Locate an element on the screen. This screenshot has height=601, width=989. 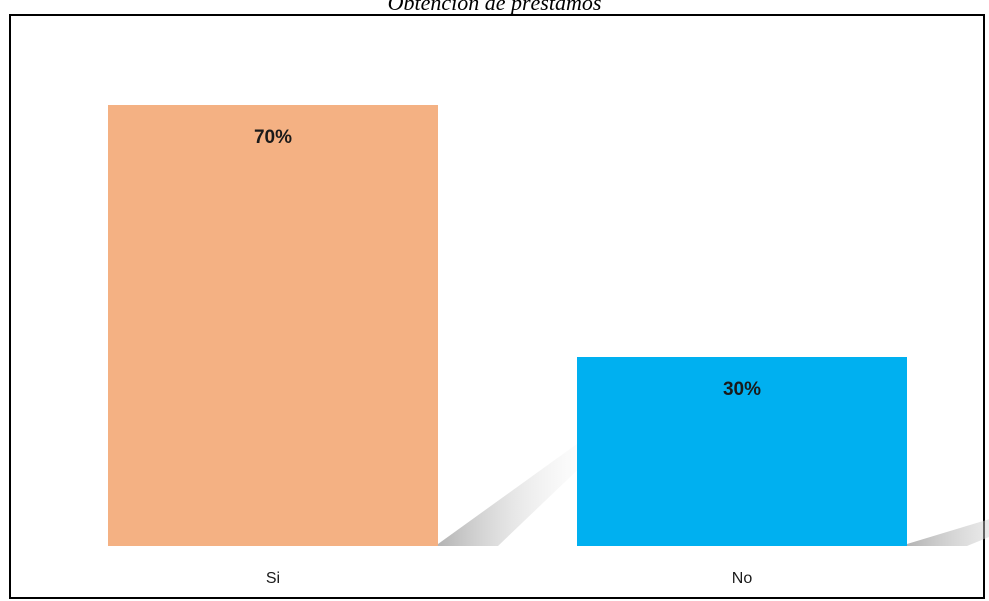
category-label-si: Si is located at coordinates (273, 578).